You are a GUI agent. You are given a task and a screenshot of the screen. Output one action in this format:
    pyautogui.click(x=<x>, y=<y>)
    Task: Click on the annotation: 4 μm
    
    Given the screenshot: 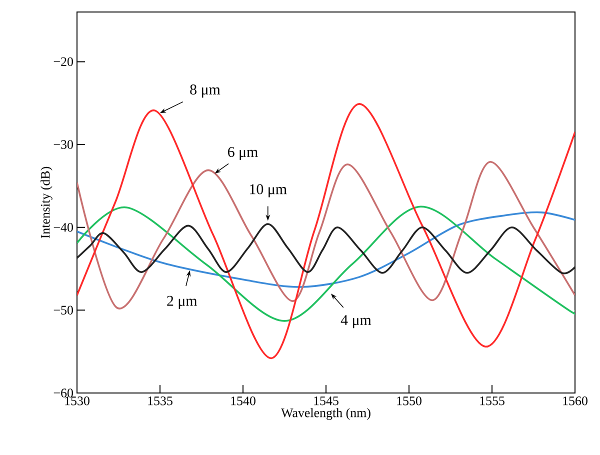 What is the action you would take?
    pyautogui.click(x=356, y=321)
    